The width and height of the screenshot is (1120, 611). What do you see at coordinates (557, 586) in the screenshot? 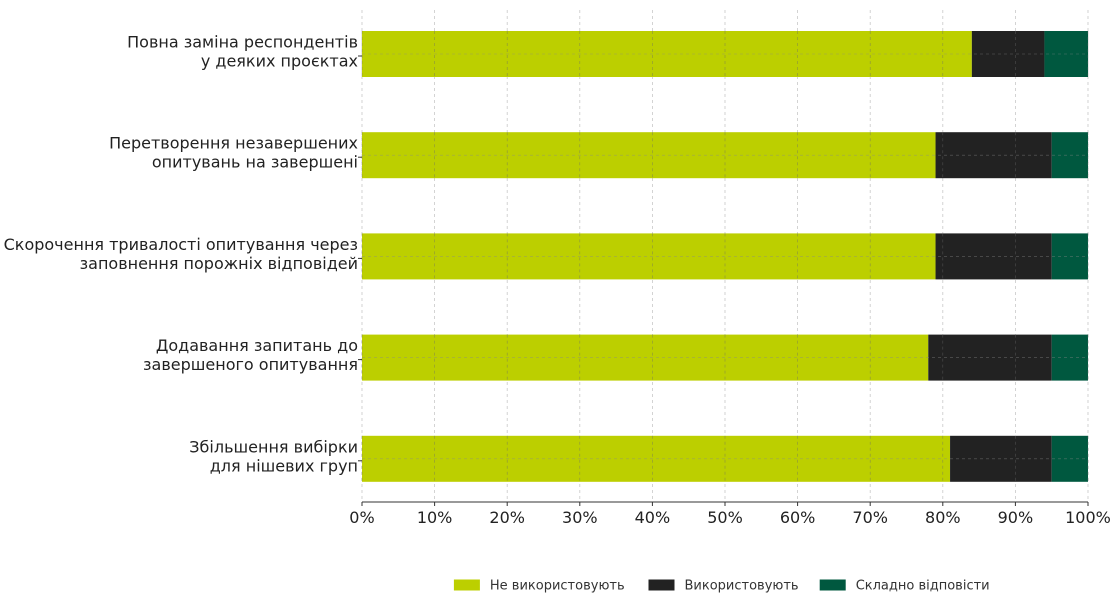
I see `legend-label: Не використовують` at bounding box center [557, 586].